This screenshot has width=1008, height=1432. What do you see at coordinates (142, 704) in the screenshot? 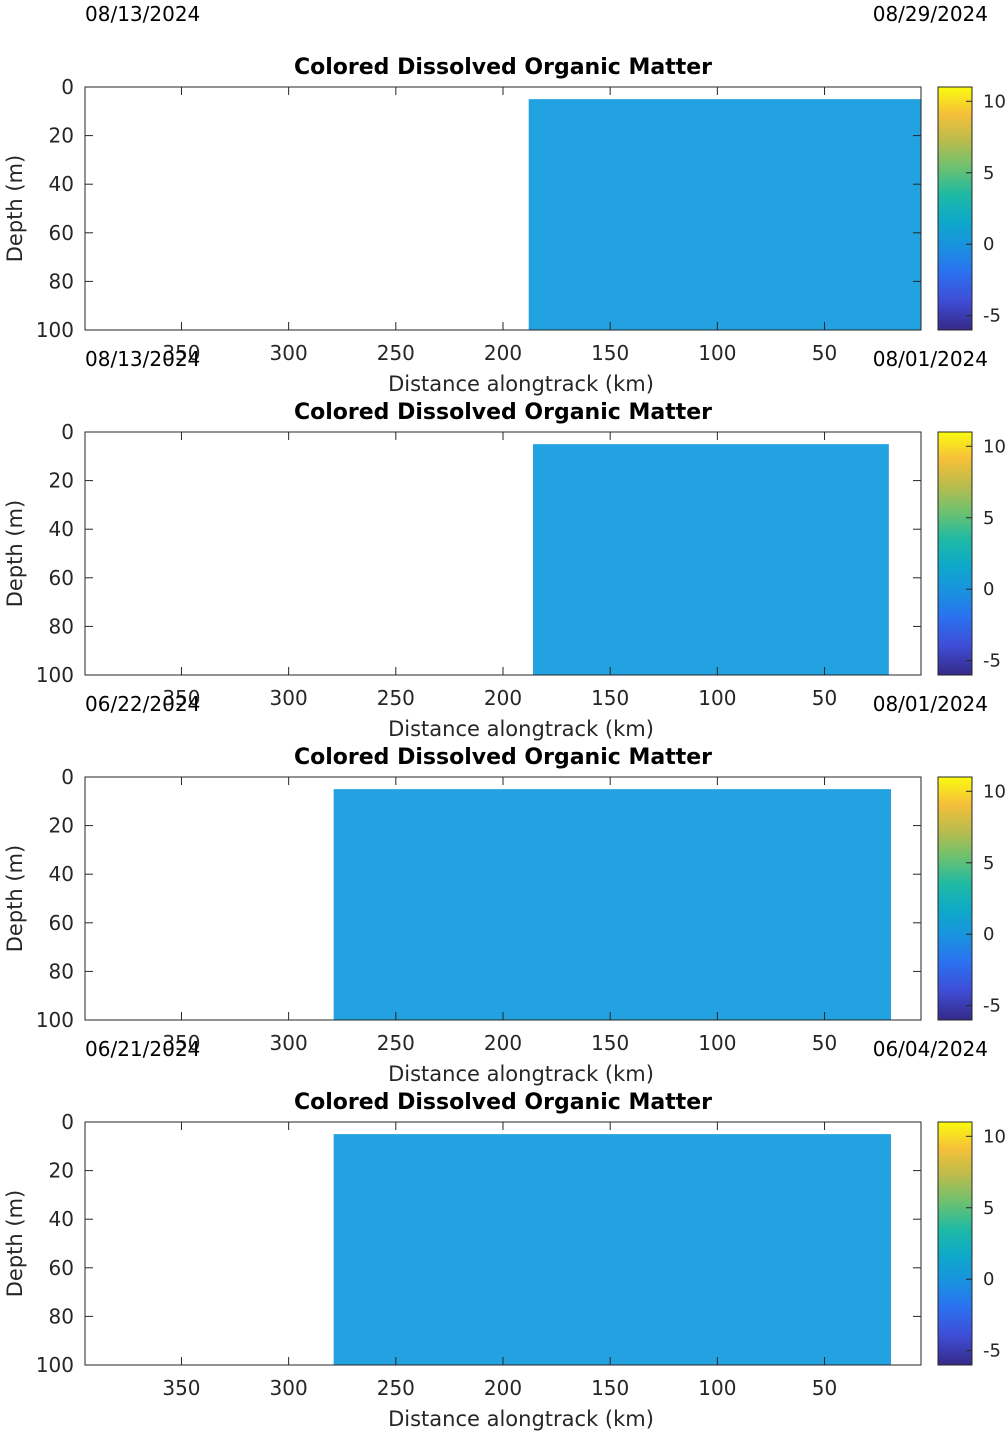
I see `date-left-label: 06/22/2024` at bounding box center [142, 704].